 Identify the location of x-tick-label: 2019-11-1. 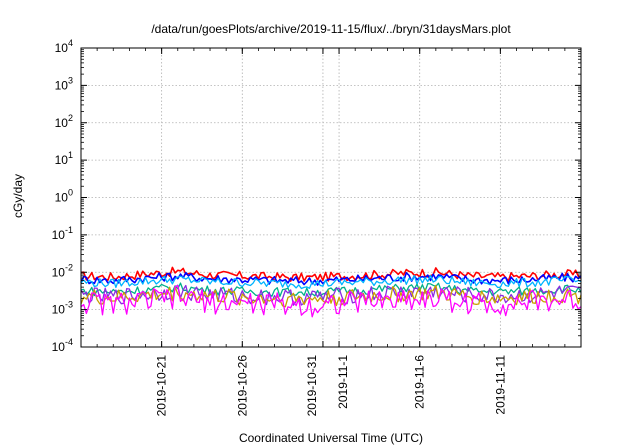
(343, 382).